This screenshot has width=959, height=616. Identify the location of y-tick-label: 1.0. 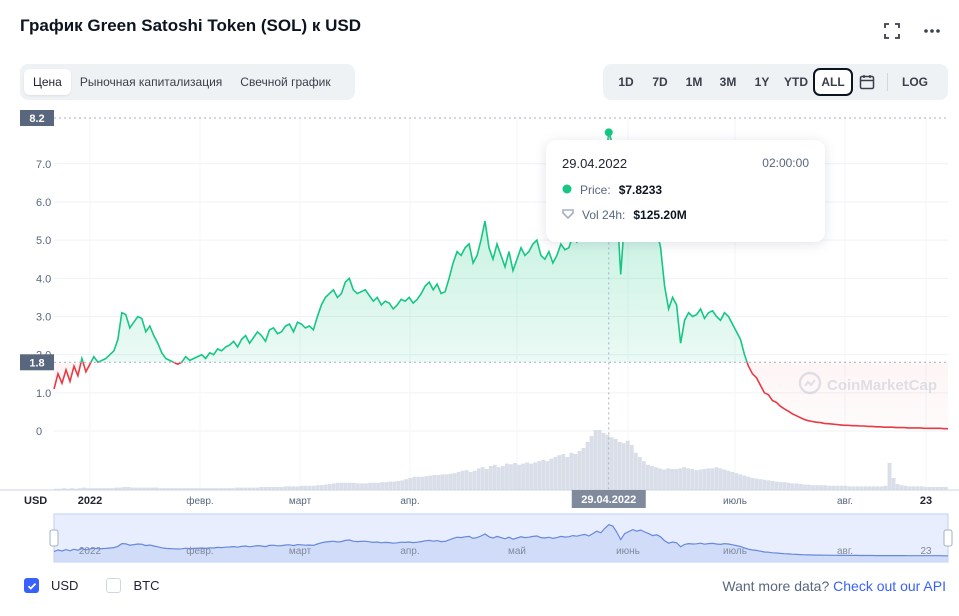
(43, 394).